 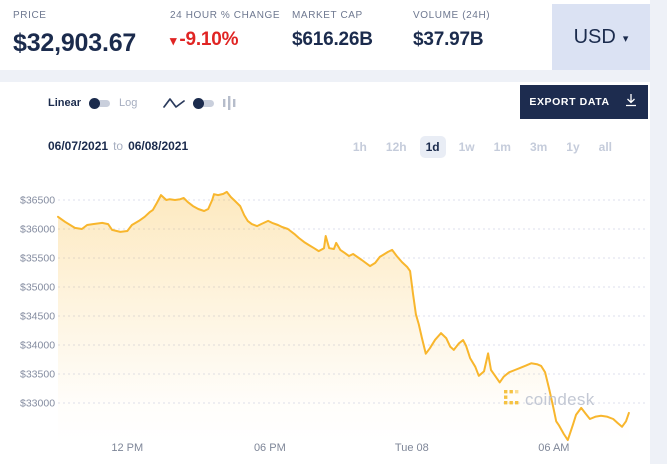 What do you see at coordinates (553, 448) in the screenshot?
I see `x-axis-label: 06 AM` at bounding box center [553, 448].